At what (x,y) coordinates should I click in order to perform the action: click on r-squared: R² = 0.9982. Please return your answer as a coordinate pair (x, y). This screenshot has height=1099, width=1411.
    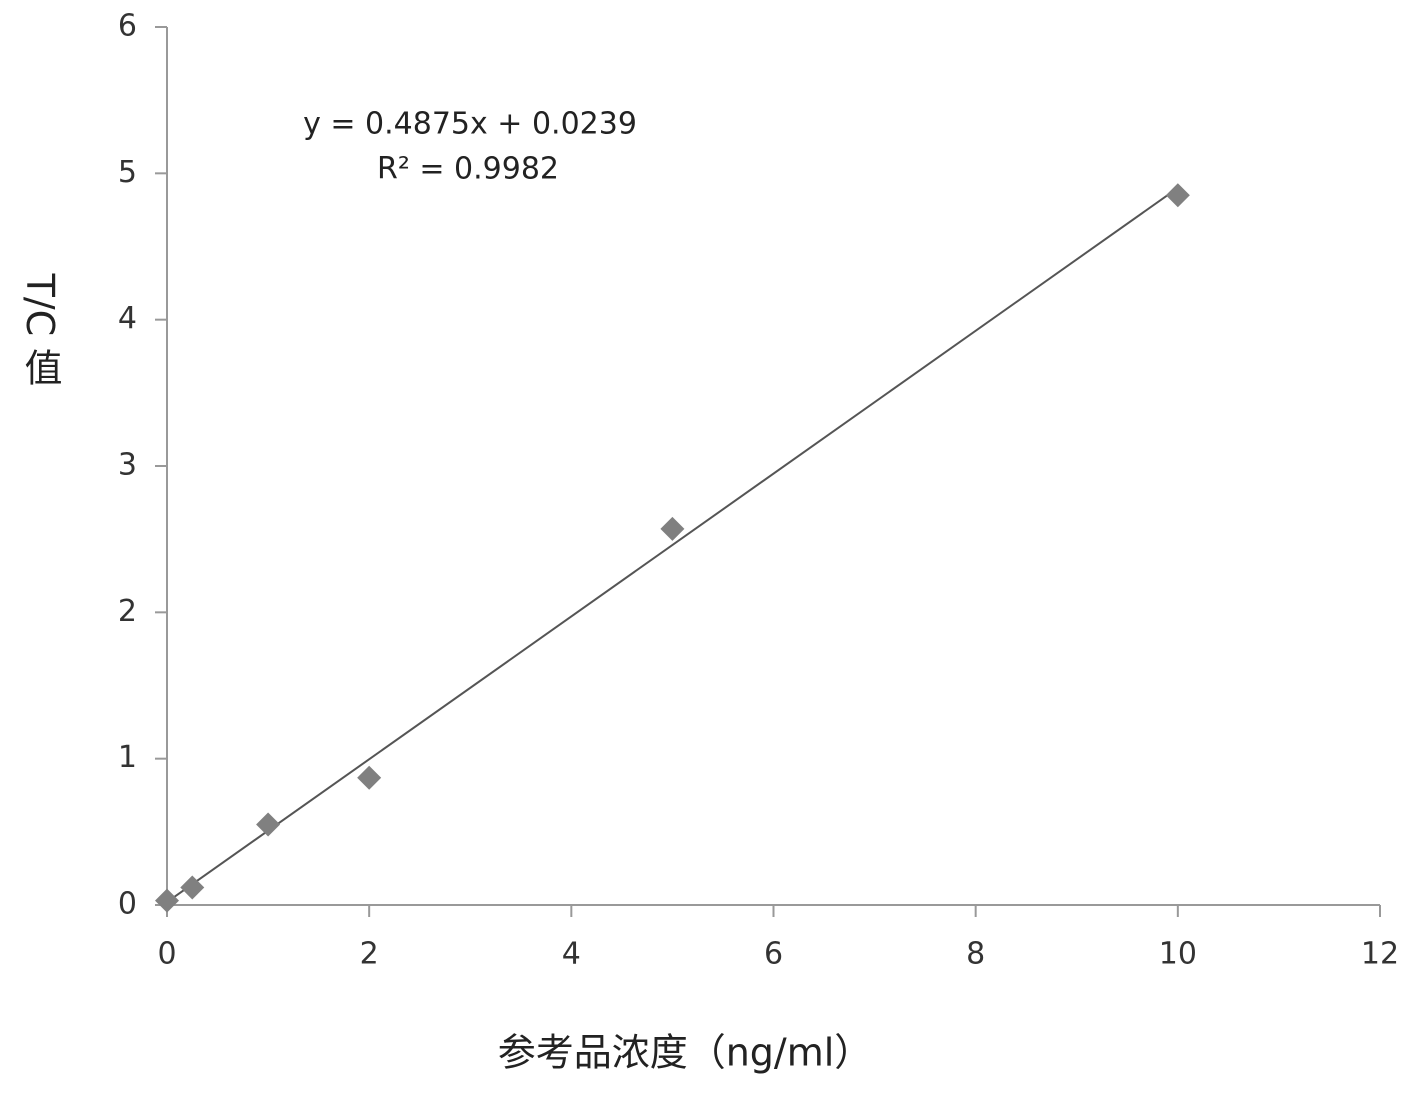
    Looking at the image, I should click on (468, 169).